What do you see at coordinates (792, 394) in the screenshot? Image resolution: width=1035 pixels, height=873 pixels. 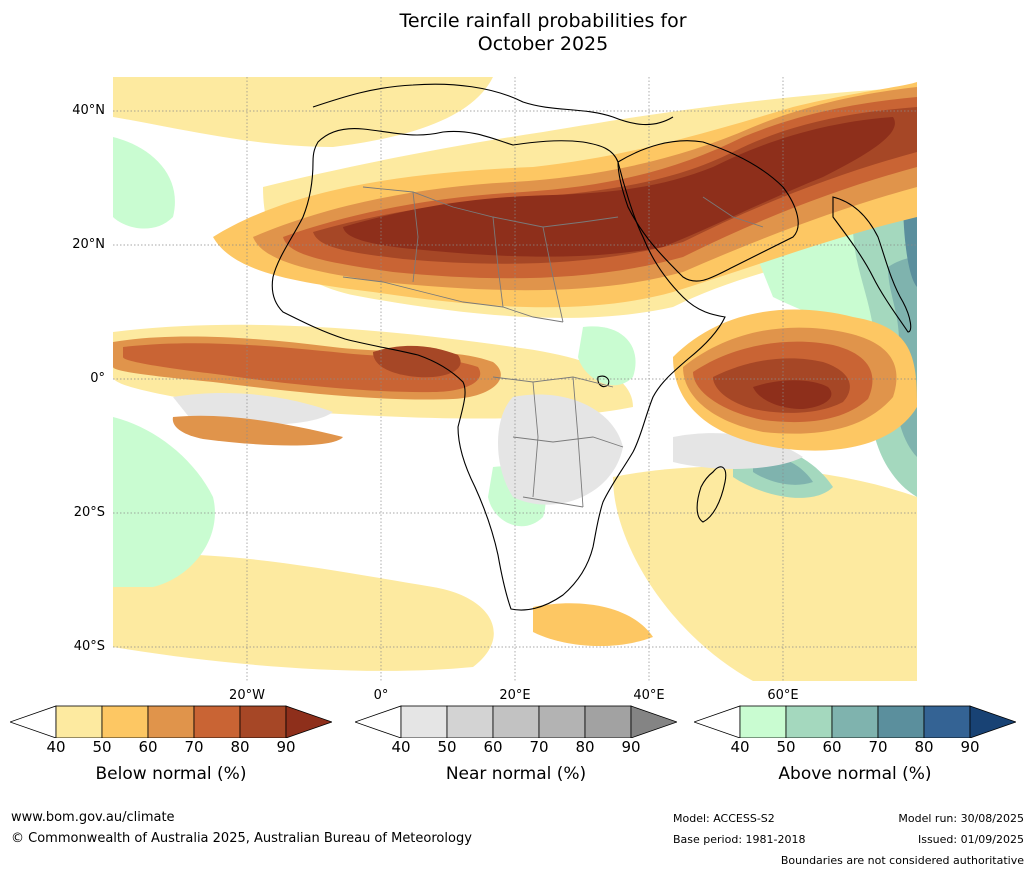 I see `field-below-90-w-indian` at bounding box center [792, 394].